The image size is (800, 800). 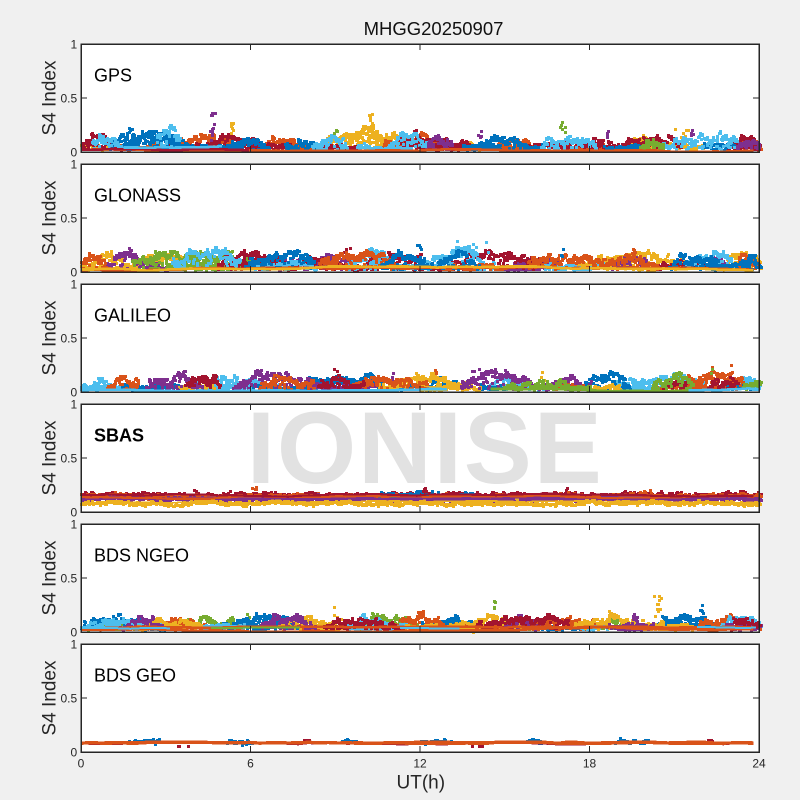 I want to click on svg-text: 24, so click(x=759, y=764).